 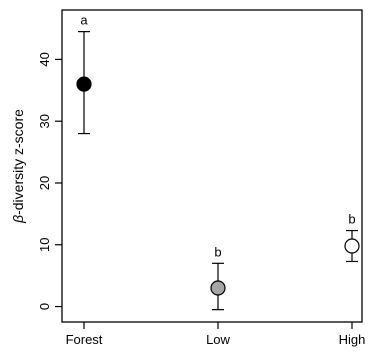 I want to click on point-low, so click(x=218, y=288).